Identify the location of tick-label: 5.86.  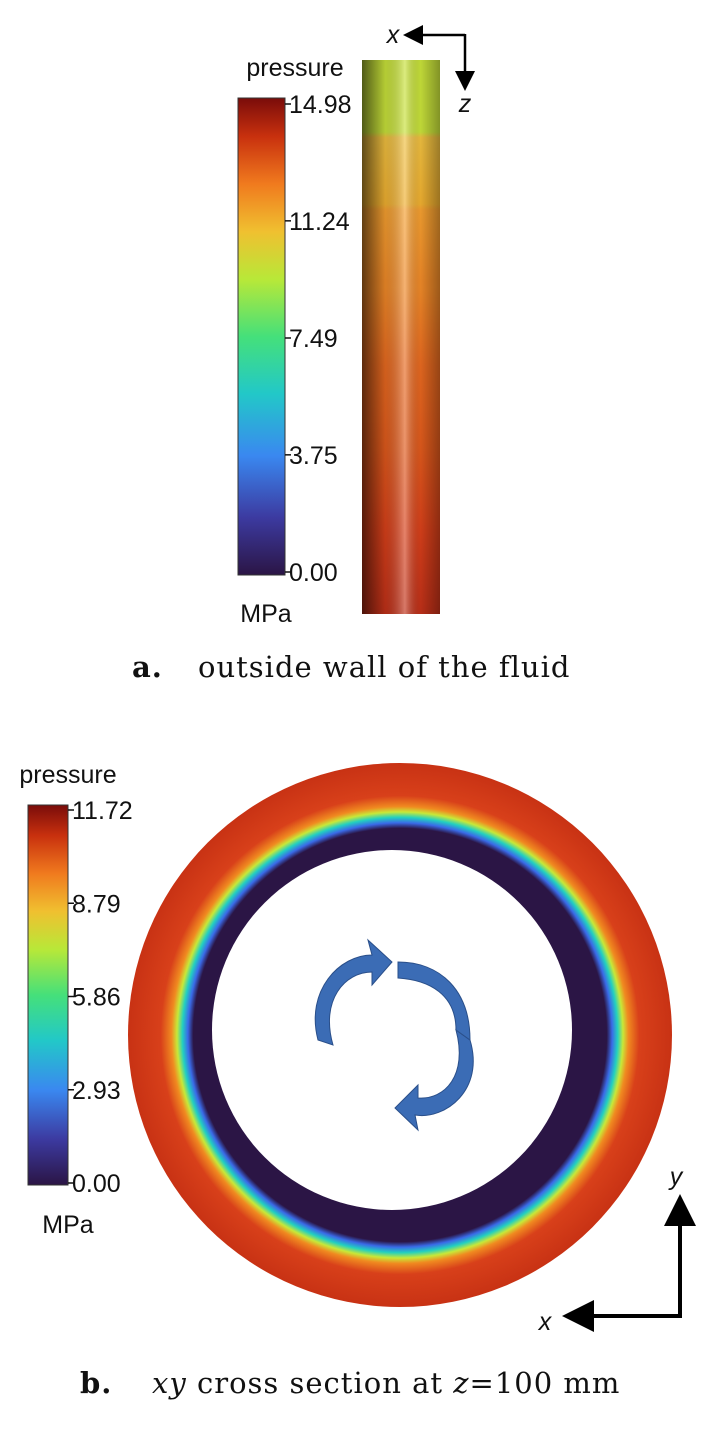
(96, 998).